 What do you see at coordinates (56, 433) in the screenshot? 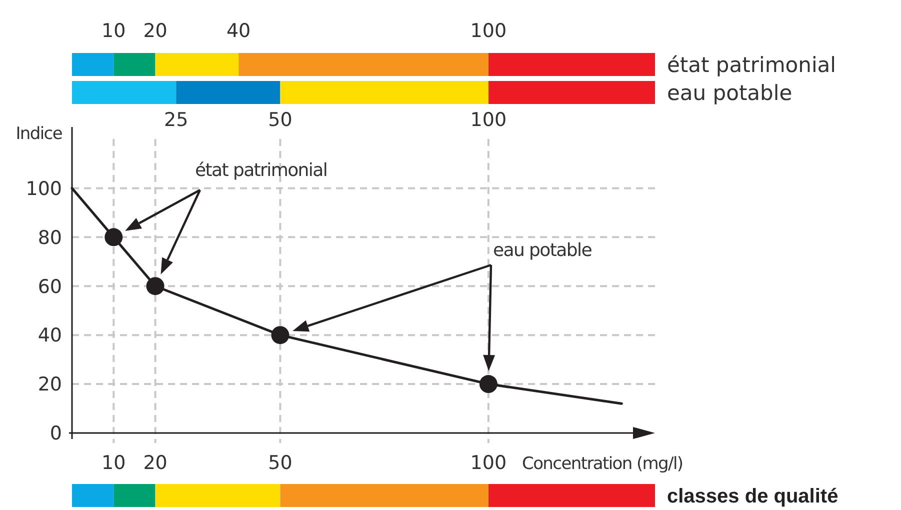
I see `y-tick-label: 0` at bounding box center [56, 433].